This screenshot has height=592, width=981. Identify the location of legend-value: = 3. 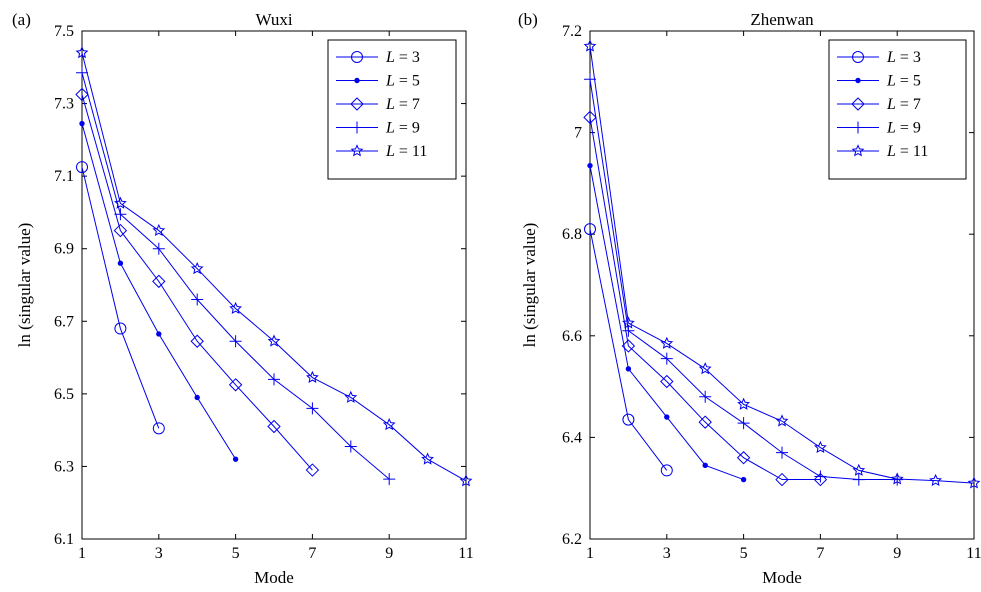
(908, 57).